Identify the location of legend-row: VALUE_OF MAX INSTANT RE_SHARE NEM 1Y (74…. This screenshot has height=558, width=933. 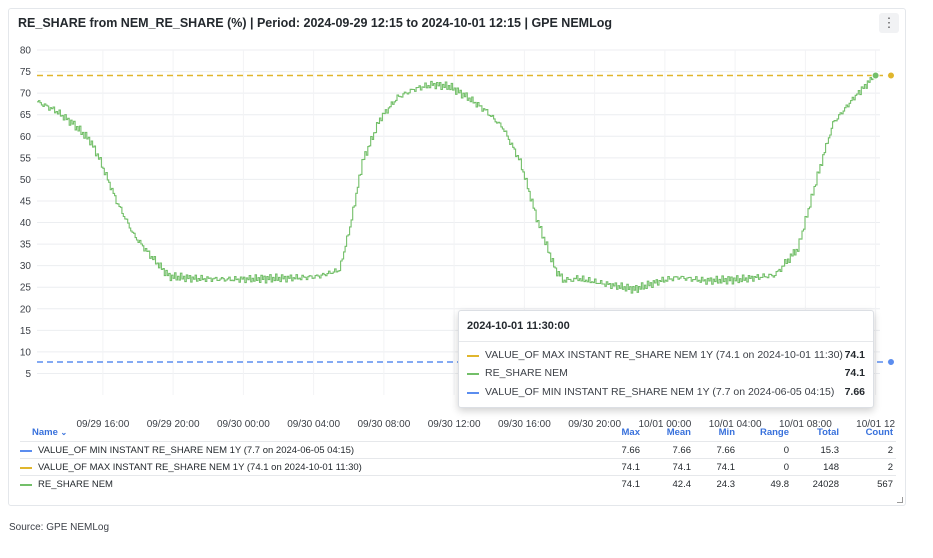
(458, 466).